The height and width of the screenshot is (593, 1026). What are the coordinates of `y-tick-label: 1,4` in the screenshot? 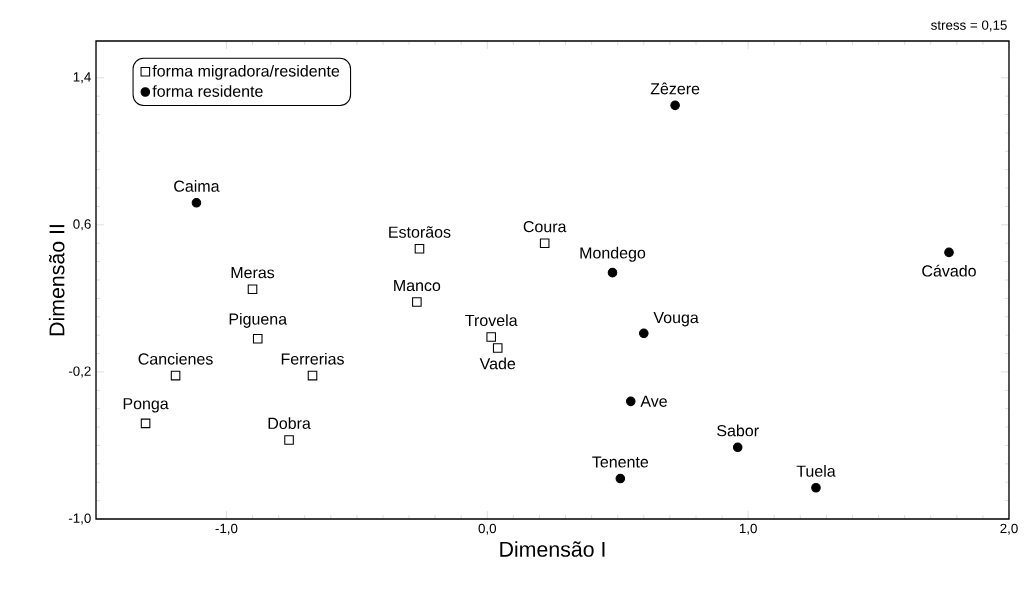 It's located at (82, 78).